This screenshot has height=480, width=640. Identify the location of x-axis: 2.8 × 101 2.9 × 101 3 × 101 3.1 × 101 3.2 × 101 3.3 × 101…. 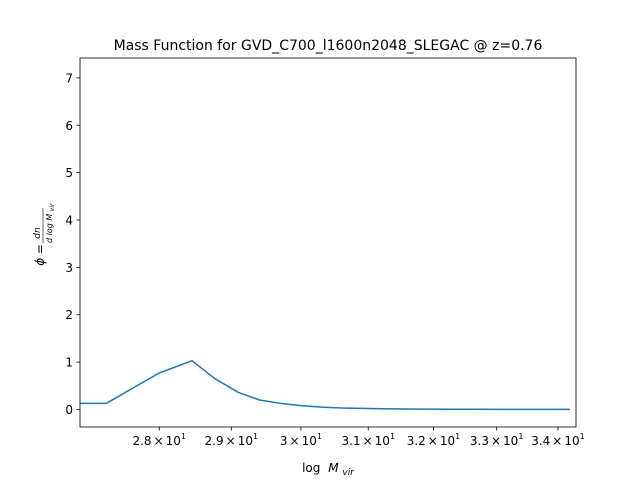
(358, 437).